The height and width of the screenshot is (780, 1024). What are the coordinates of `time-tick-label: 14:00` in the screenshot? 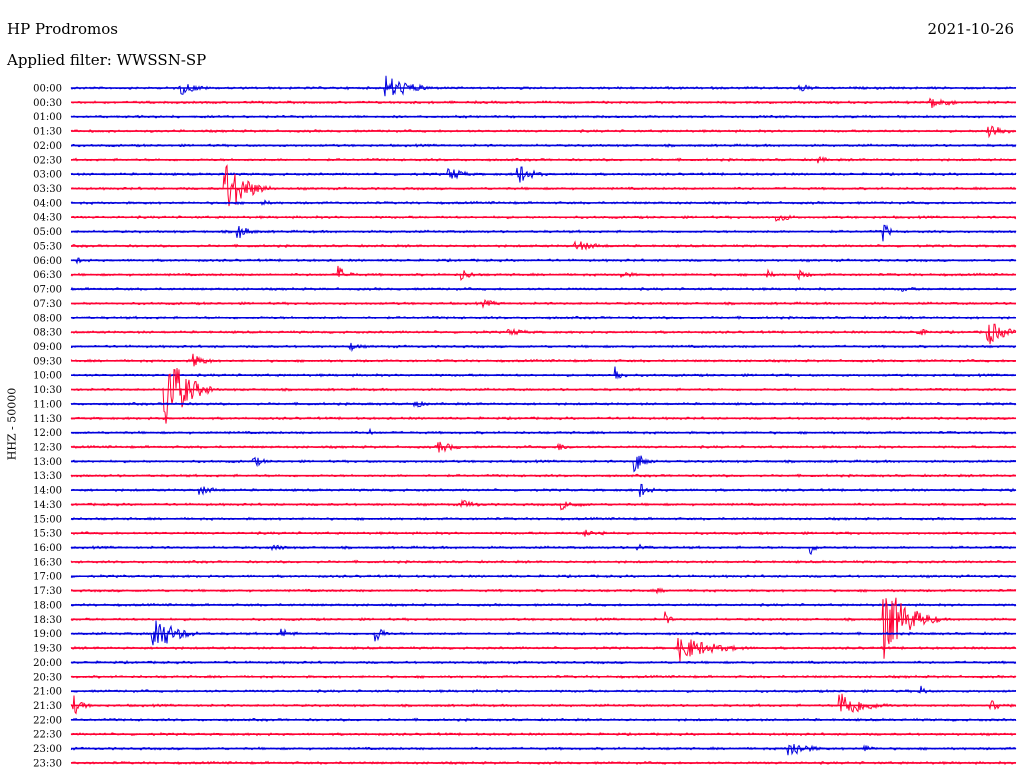 It's located at (47, 491).